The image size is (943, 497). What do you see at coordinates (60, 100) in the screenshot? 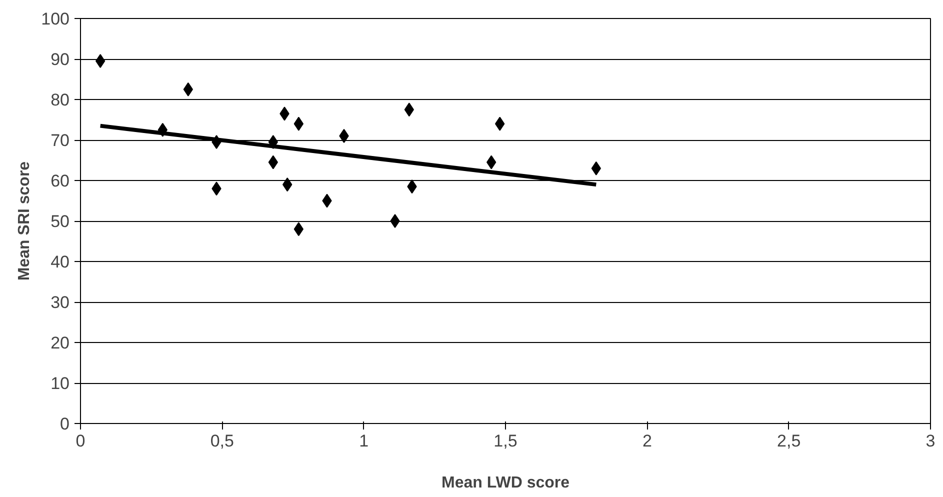
I see `y-tick-label: 80` at bounding box center [60, 100].